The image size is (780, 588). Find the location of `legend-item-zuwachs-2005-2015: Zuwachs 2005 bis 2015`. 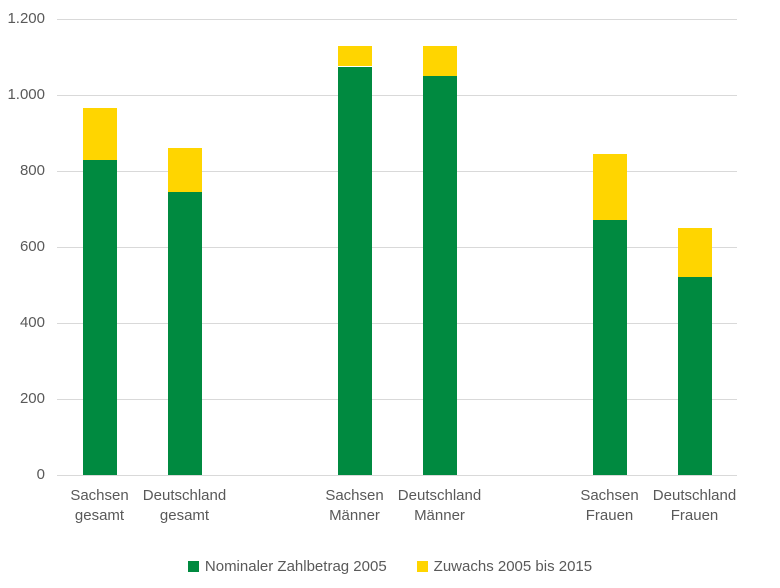

legend-item-zuwachs-2005-2015: Zuwachs 2005 bis 2015 is located at coordinates (504, 566).